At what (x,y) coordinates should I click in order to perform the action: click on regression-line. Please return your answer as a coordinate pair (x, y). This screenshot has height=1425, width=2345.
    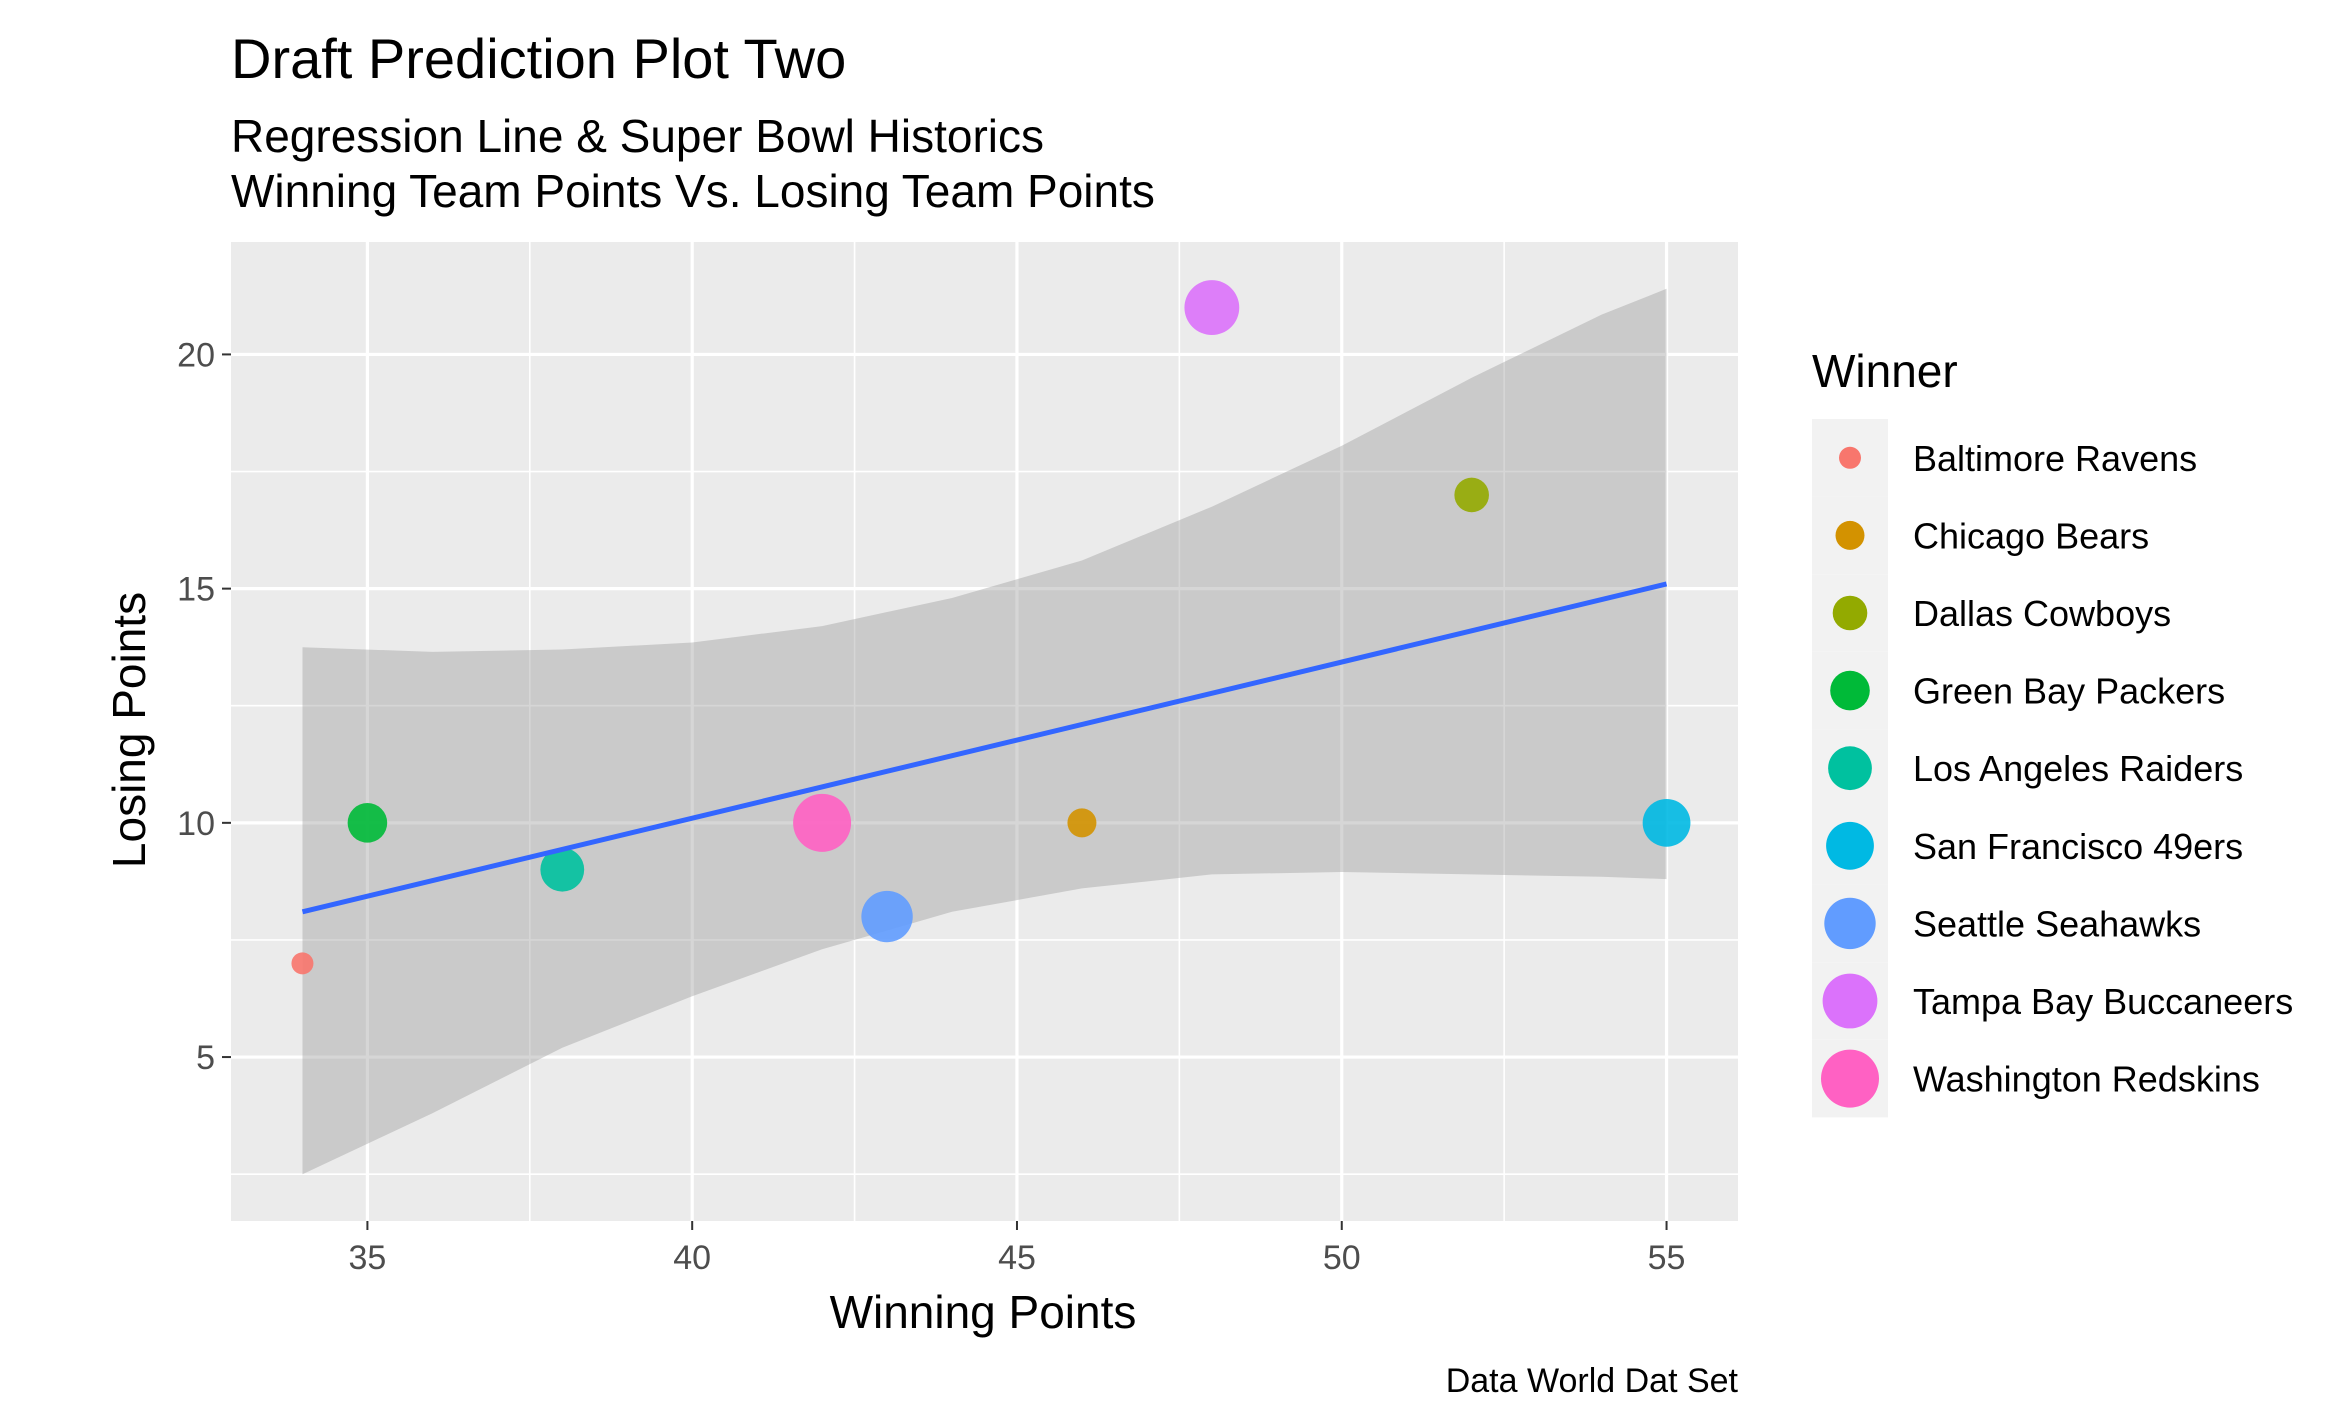
    Looking at the image, I should click on (984, 748).